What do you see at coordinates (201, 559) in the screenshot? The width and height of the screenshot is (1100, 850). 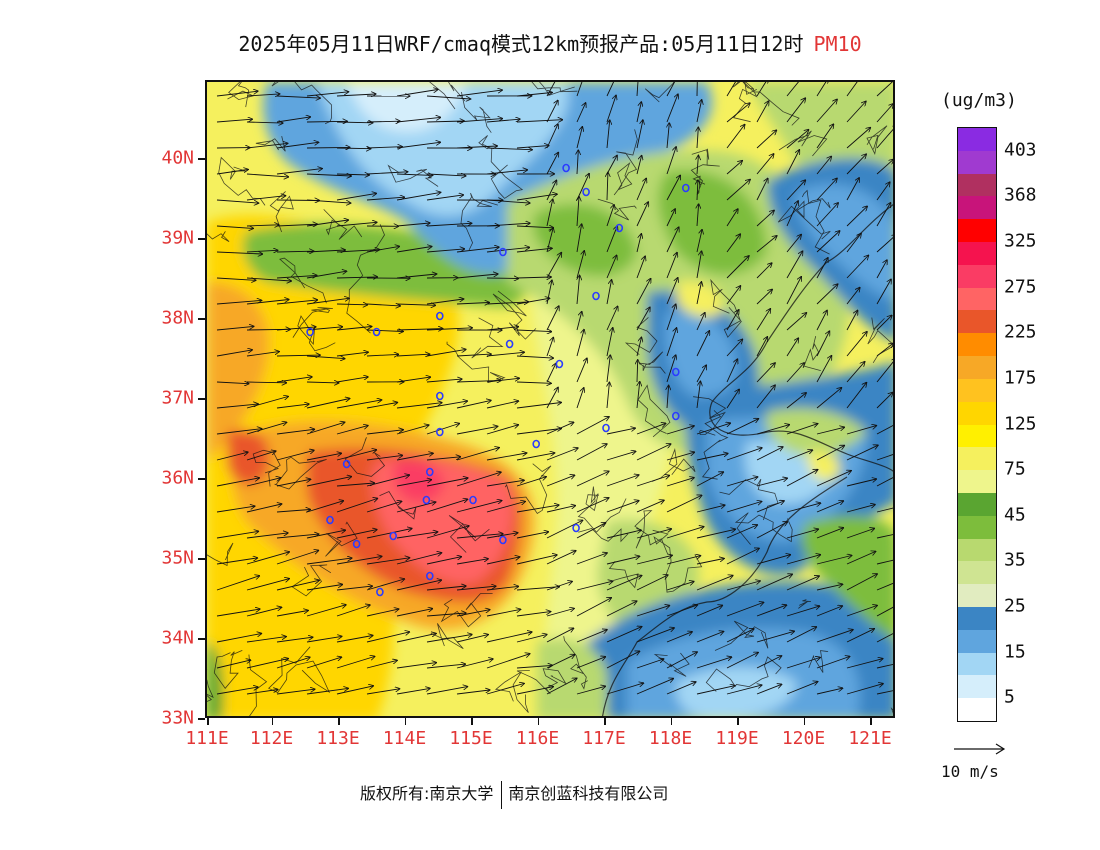 I see `lat-tick-mark` at bounding box center [201, 559].